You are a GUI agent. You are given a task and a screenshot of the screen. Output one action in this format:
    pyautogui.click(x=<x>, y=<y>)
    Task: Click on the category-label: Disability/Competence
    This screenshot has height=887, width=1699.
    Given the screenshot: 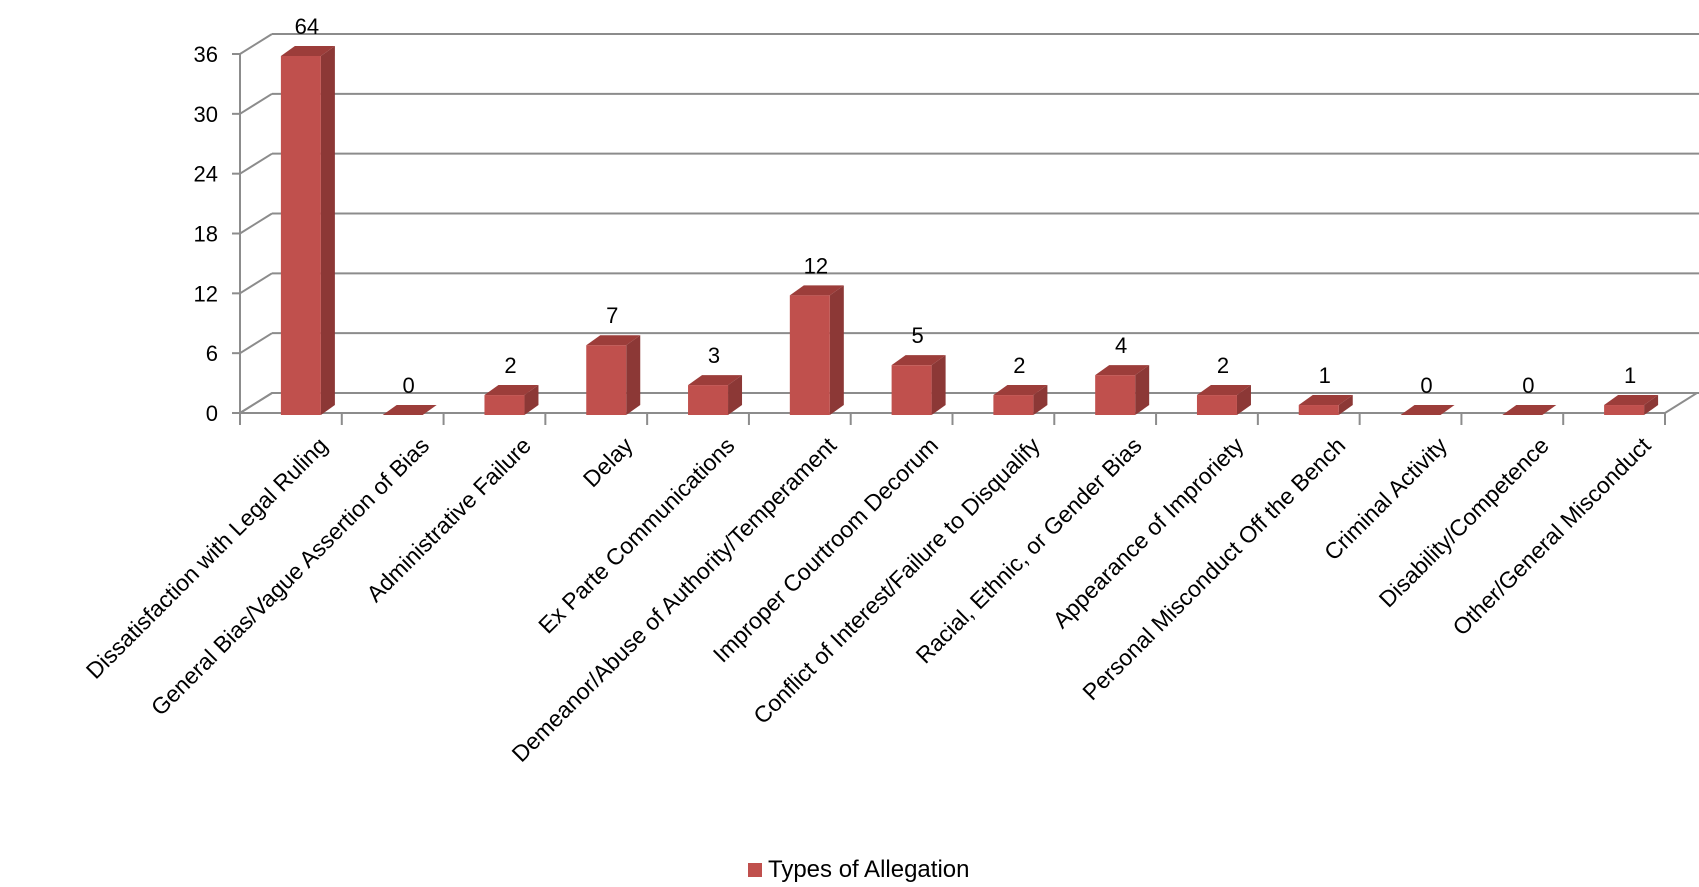 What is the action you would take?
    pyautogui.click(x=1464, y=522)
    